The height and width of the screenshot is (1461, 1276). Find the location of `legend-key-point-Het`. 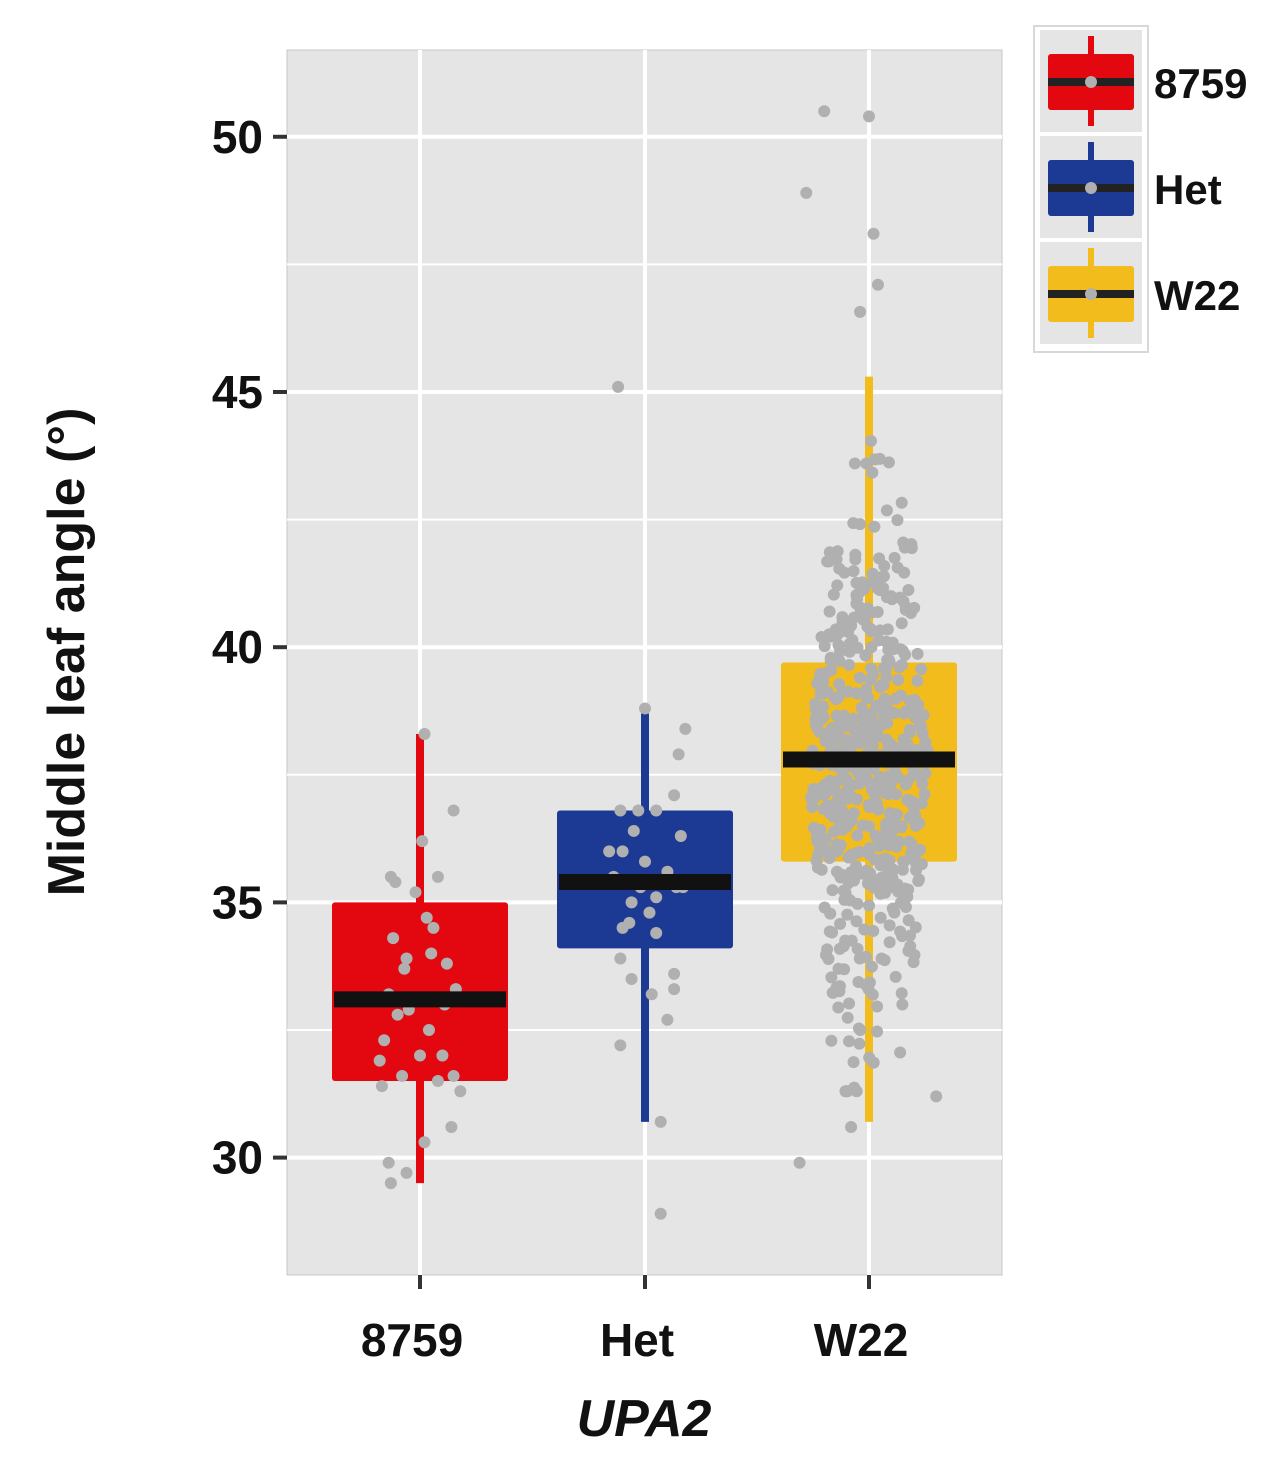

legend-key-point-Het is located at coordinates (1091, 188).